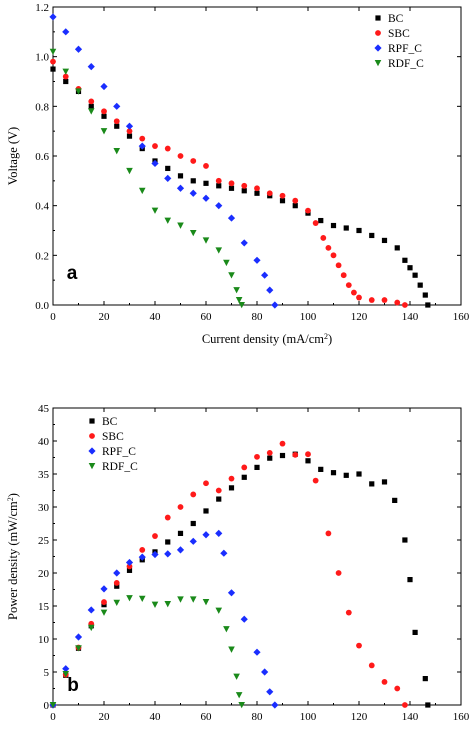 The height and width of the screenshot is (729, 474). Describe the element at coordinates (72, 273) in the screenshot. I see `panel-label: a` at that location.